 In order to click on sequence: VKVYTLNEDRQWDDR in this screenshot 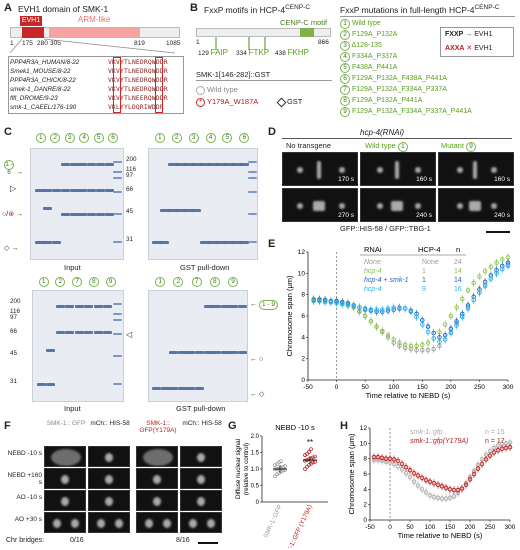, I will do `click(138, 80)`.